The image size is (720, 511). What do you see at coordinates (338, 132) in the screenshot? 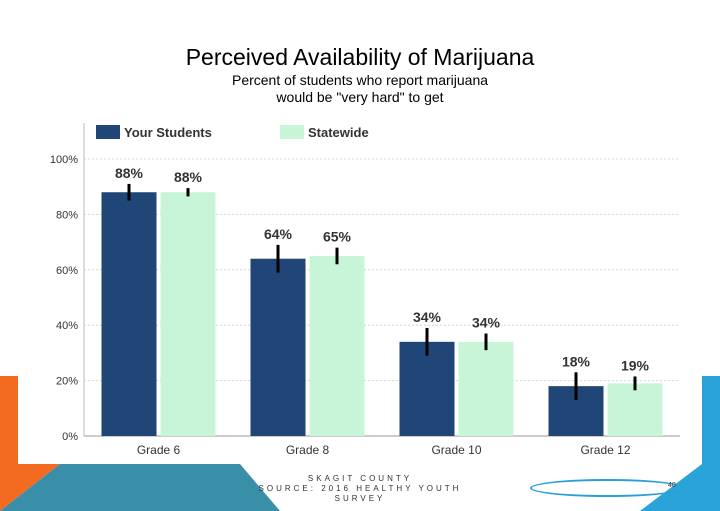
I see `legend-label: Statewide` at bounding box center [338, 132].